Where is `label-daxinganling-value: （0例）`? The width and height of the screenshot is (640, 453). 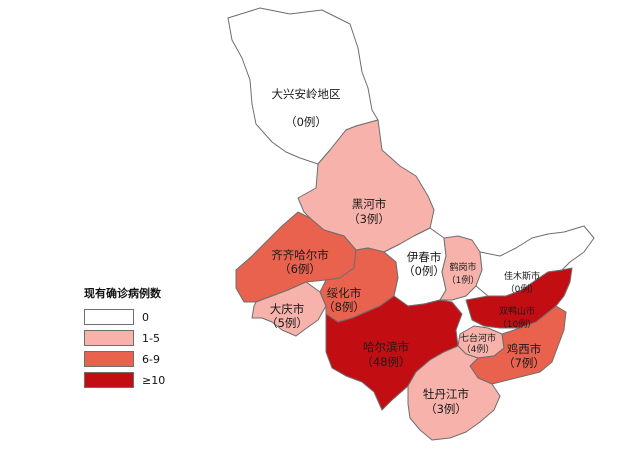
label-daxinganling-value: （0例） is located at coordinates (306, 122).